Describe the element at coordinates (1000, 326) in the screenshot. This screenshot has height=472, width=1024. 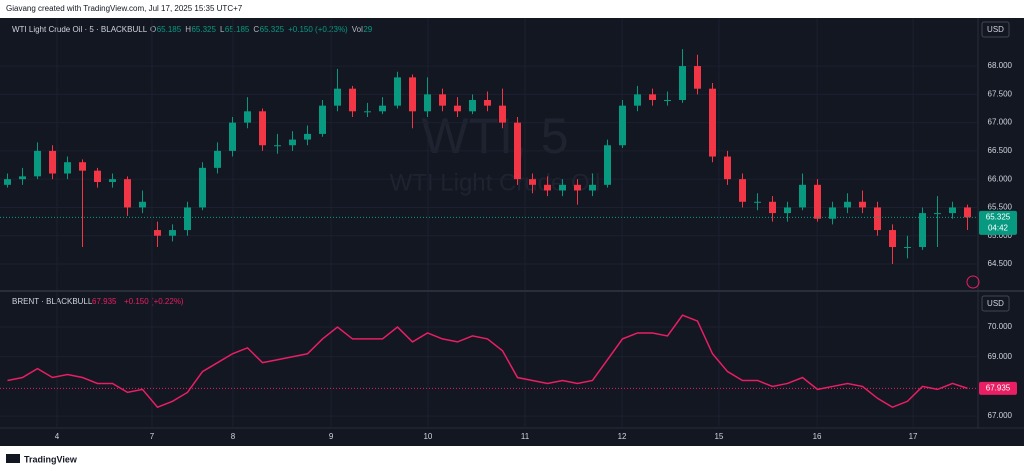
I see `y-tick-label: 70.000` at that location.